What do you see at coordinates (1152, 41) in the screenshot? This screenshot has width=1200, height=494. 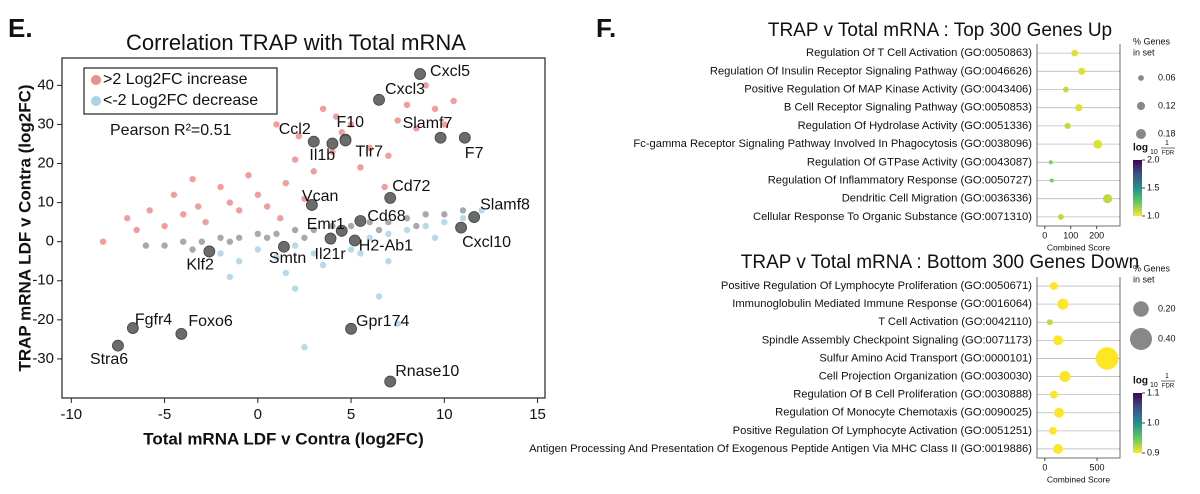 I see `size-legend-title: % Genes` at bounding box center [1152, 41].